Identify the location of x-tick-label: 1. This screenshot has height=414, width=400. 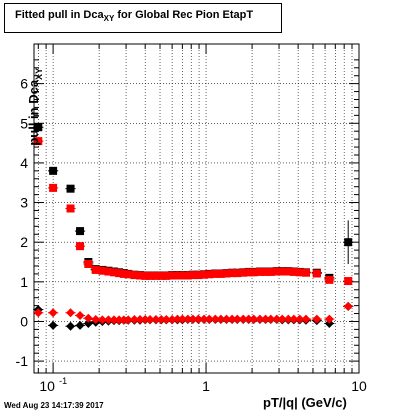
(206, 386).